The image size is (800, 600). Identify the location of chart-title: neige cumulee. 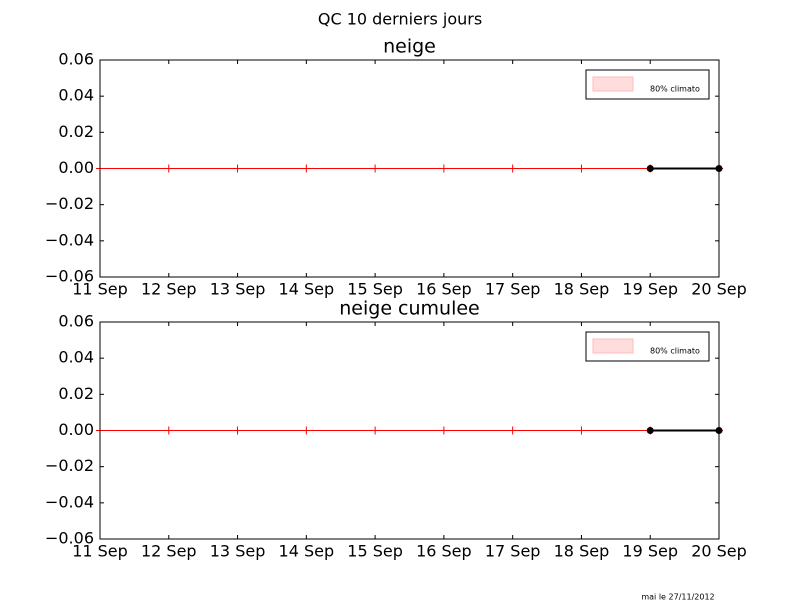
(409, 309).